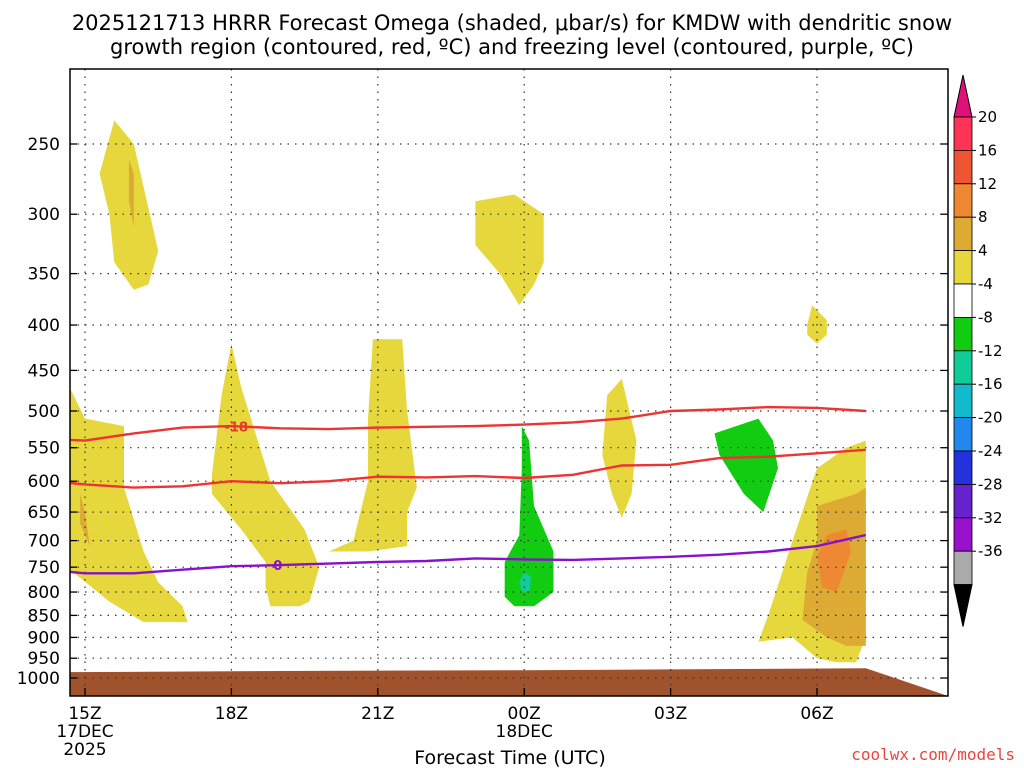 The image size is (1024, 768). I want to click on colorbar-label: -28, so click(990, 484).